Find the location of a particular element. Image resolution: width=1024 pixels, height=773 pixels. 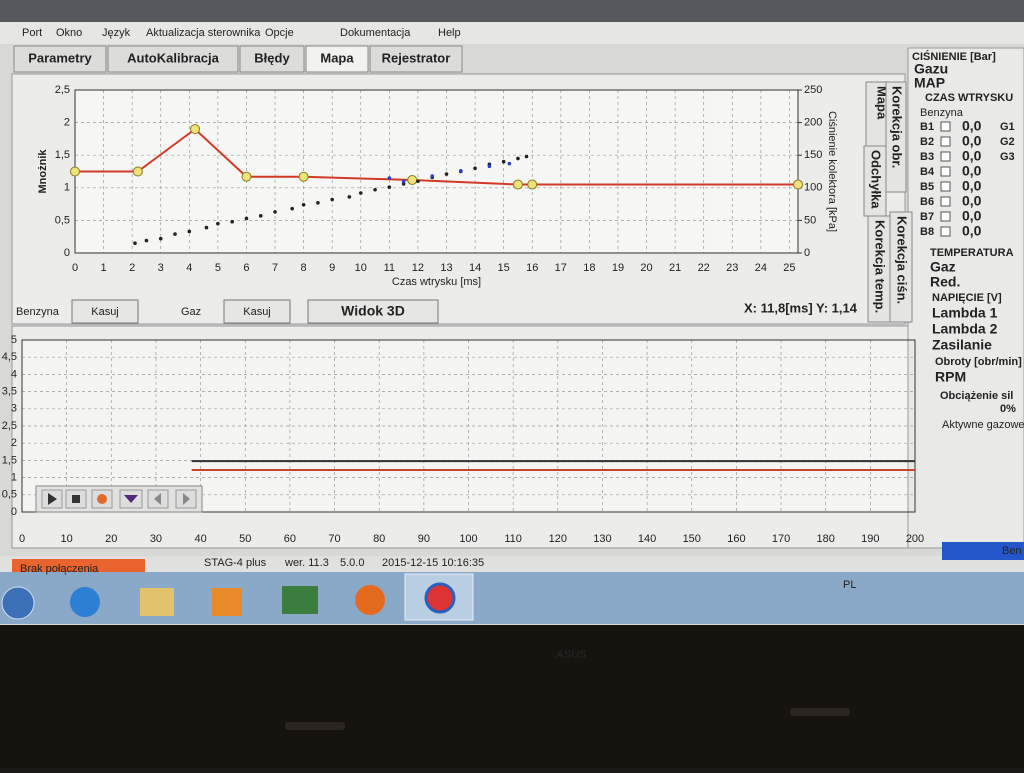

x-tick-label: 200 is located at coordinates (915, 539).